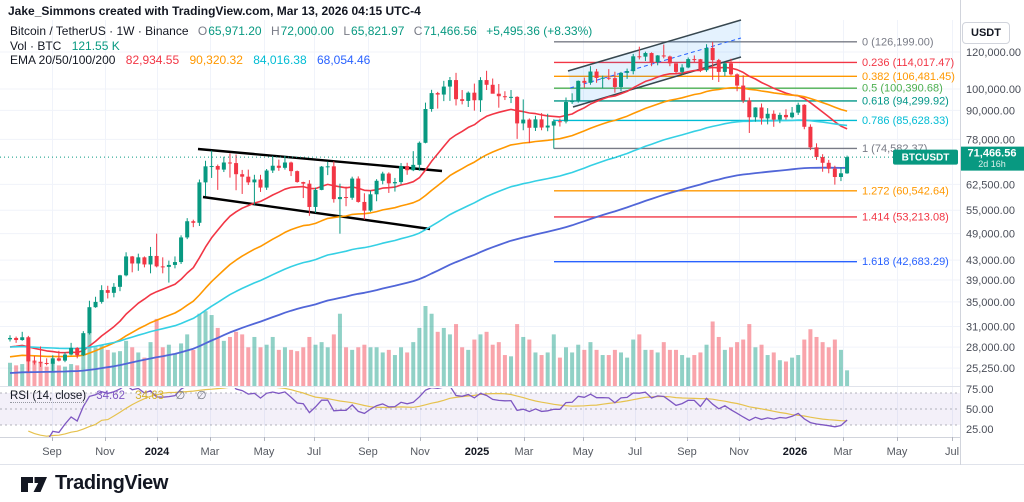 This screenshot has height=502, width=1024. What do you see at coordinates (48, 396) in the screenshot?
I see `rsi-label: RSI (14, close)` at bounding box center [48, 396].